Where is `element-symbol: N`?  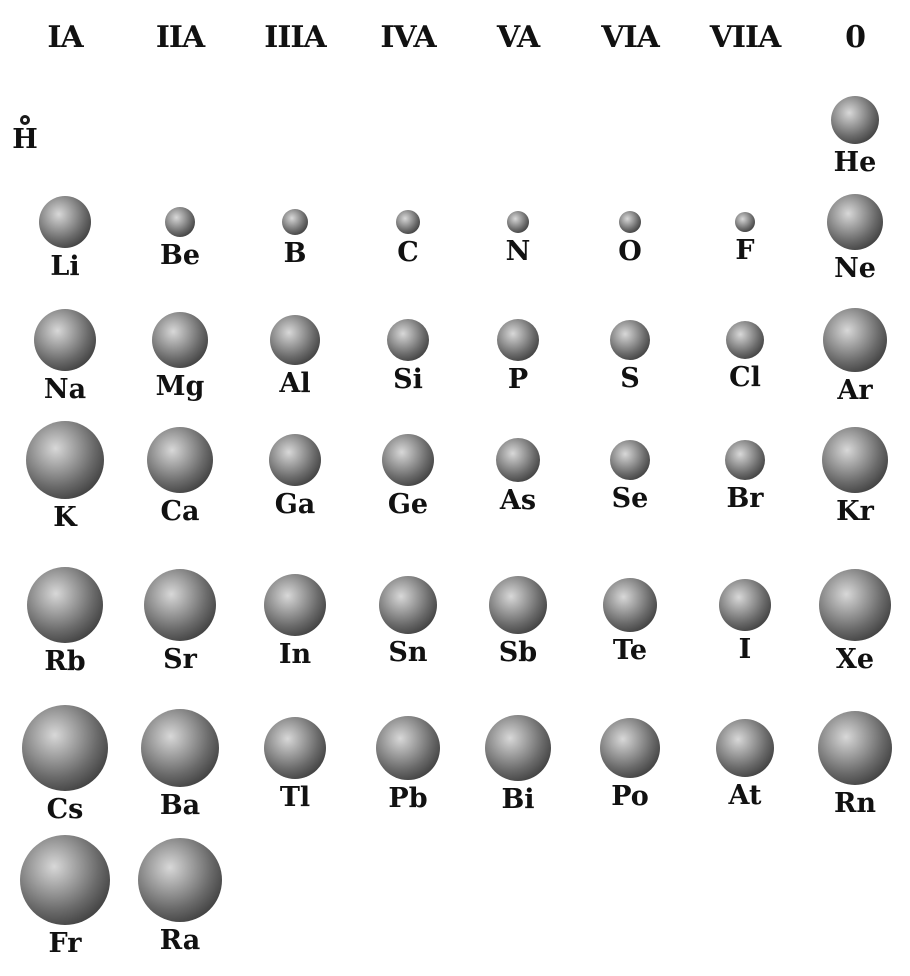 element-symbol: N is located at coordinates (518, 251).